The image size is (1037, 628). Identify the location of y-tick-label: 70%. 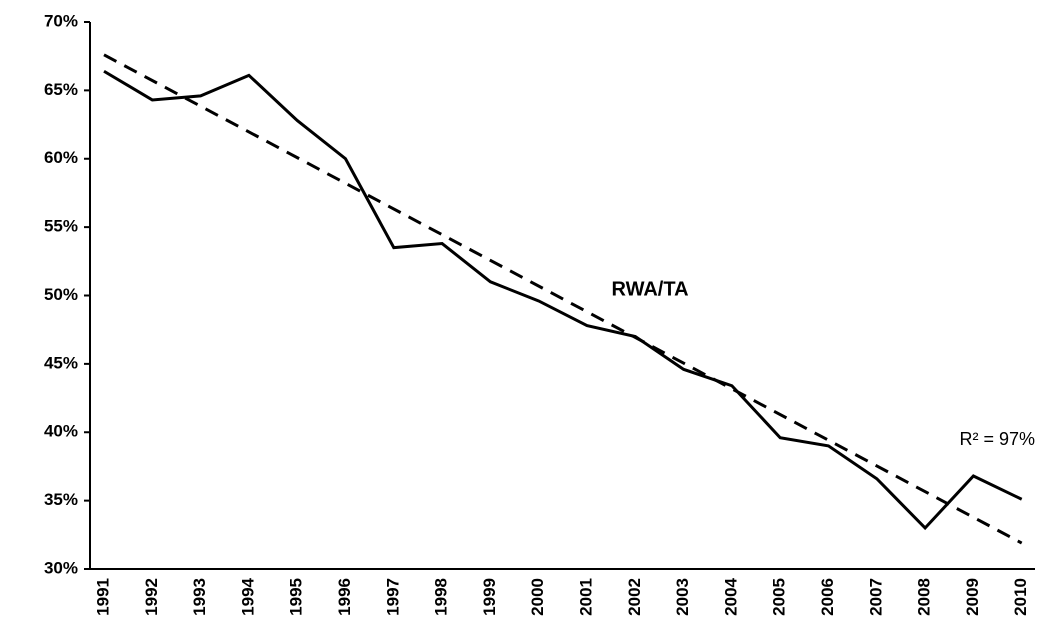
(61, 20).